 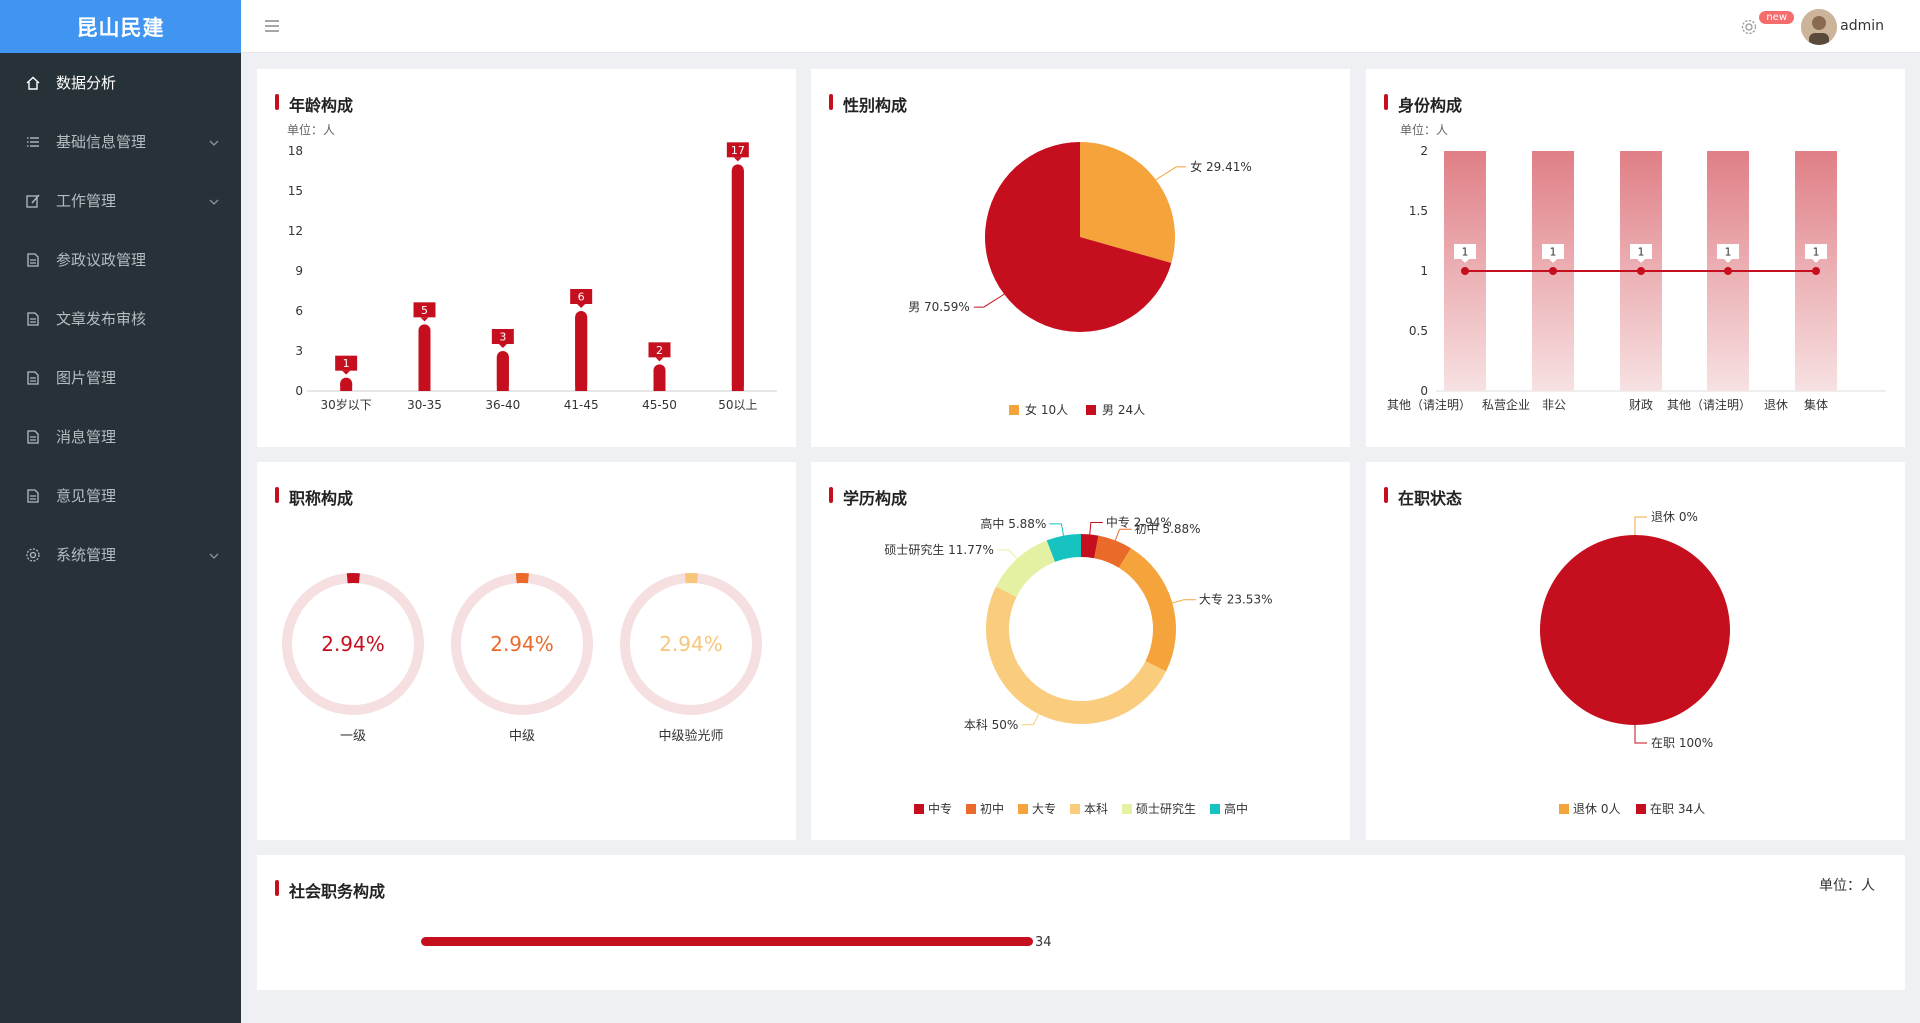 What do you see at coordinates (939, 549) in the screenshot?
I see `slice-label: 硕士研究生 11.77%` at bounding box center [939, 549].